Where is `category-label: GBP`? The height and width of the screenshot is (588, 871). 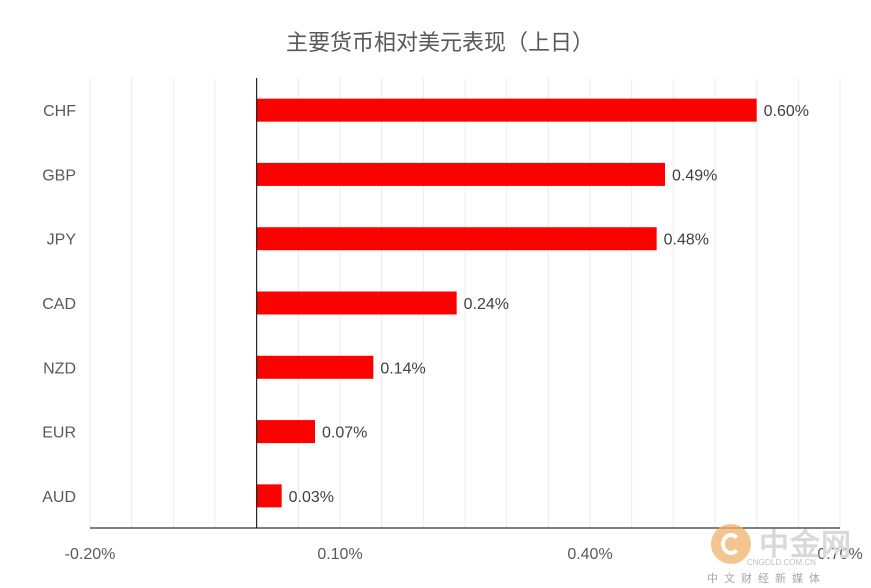 category-label: GBP is located at coordinates (59, 175).